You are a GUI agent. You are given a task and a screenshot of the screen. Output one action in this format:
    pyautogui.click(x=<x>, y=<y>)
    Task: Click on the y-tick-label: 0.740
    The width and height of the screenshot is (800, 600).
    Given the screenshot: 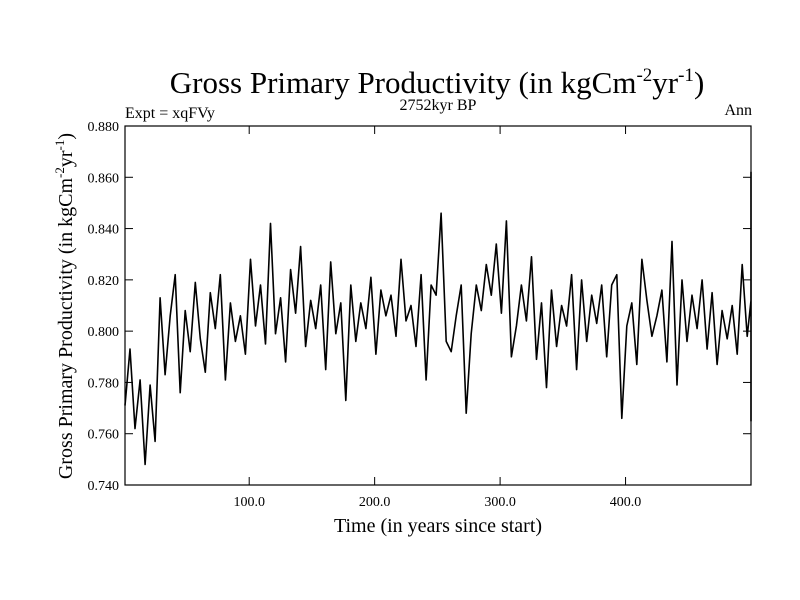 What is the action you would take?
    pyautogui.click(x=104, y=486)
    